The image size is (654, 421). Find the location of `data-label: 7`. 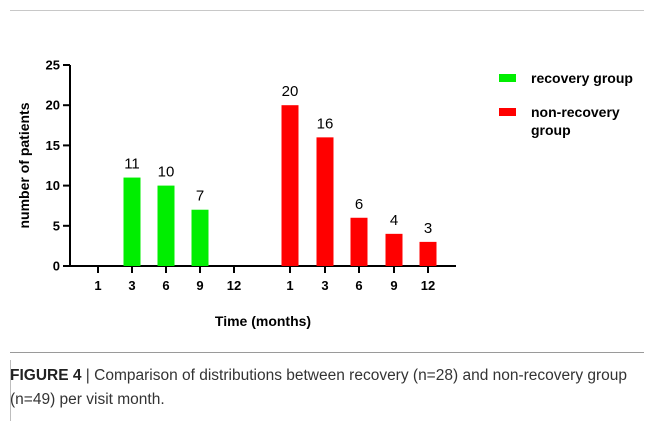

data-label: 7 is located at coordinates (200, 196).